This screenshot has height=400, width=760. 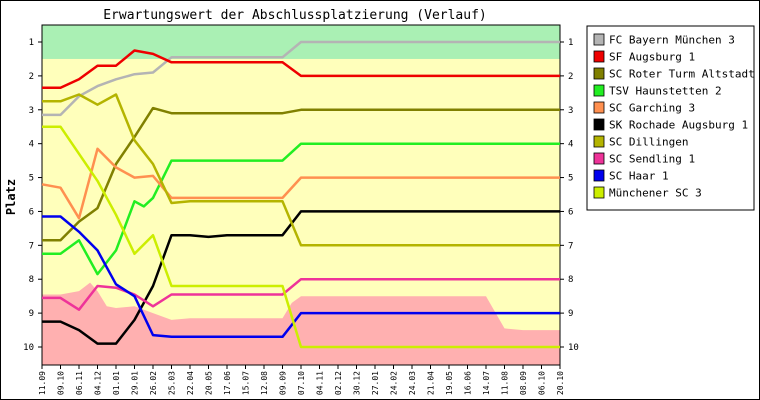 I want to click on y-tick-label-left: 1, so click(x=31, y=43).